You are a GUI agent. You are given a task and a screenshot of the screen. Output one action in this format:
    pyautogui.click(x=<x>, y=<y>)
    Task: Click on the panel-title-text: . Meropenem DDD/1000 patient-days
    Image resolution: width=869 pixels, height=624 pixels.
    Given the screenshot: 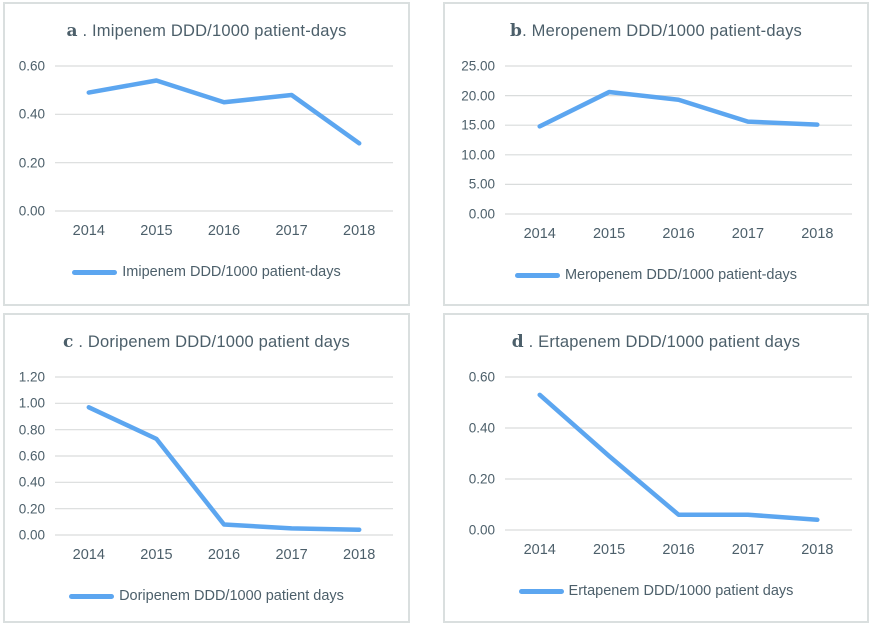 What is the action you would take?
    pyautogui.click(x=662, y=31)
    